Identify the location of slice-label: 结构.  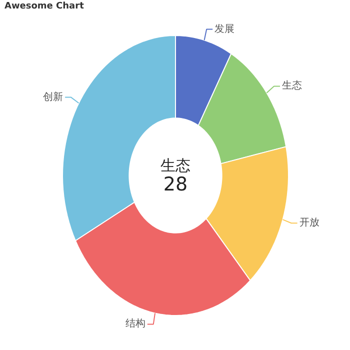
(135, 324).